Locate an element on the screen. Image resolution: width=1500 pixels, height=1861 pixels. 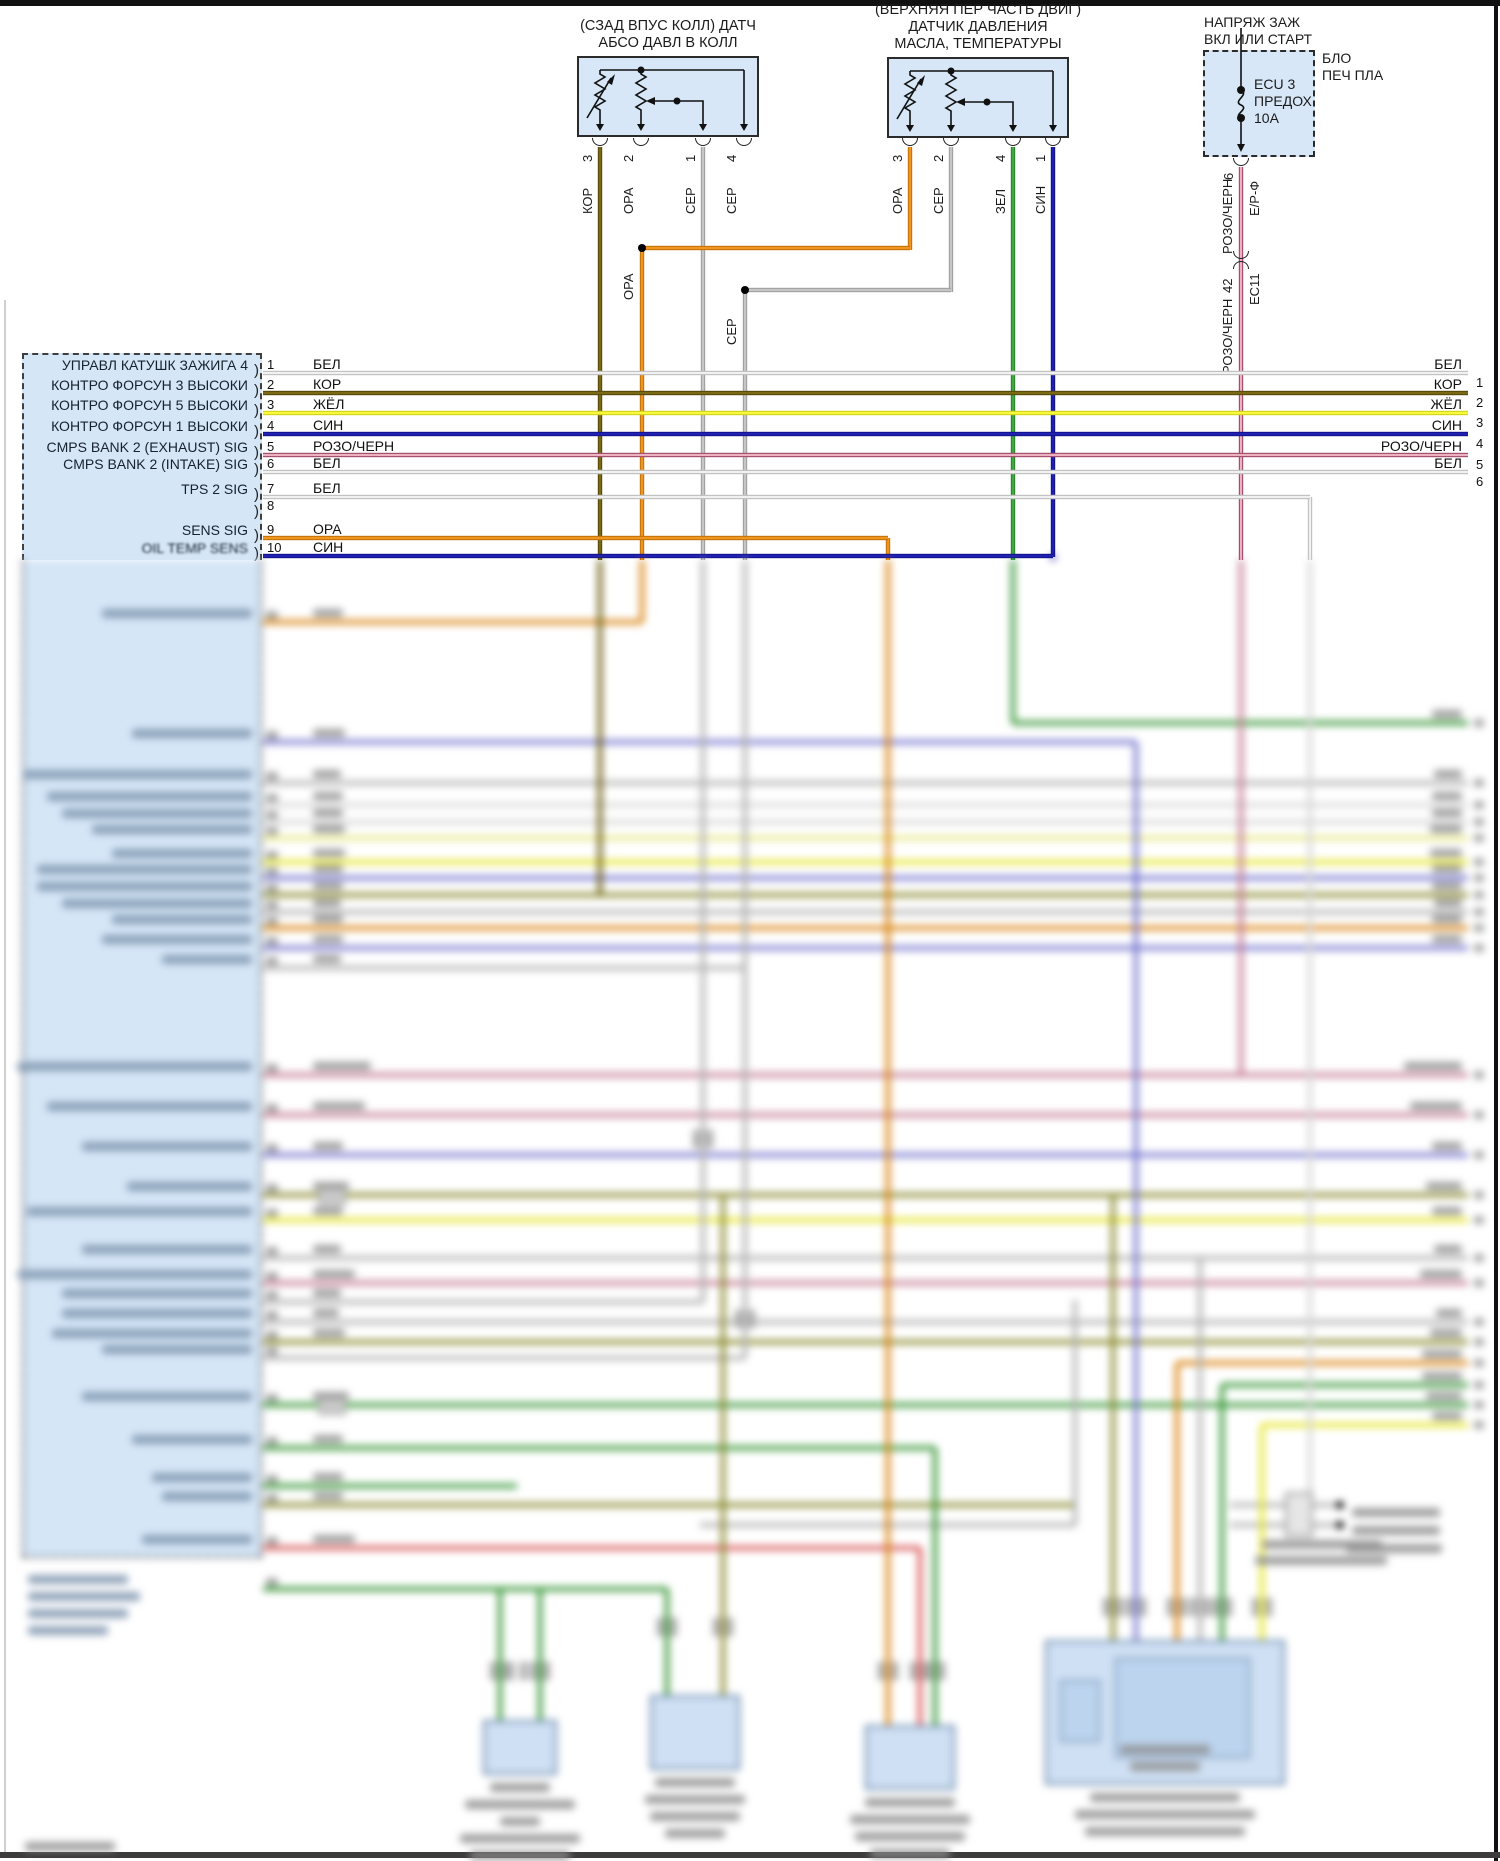
wire-color-label: КОР is located at coordinates (327, 384).